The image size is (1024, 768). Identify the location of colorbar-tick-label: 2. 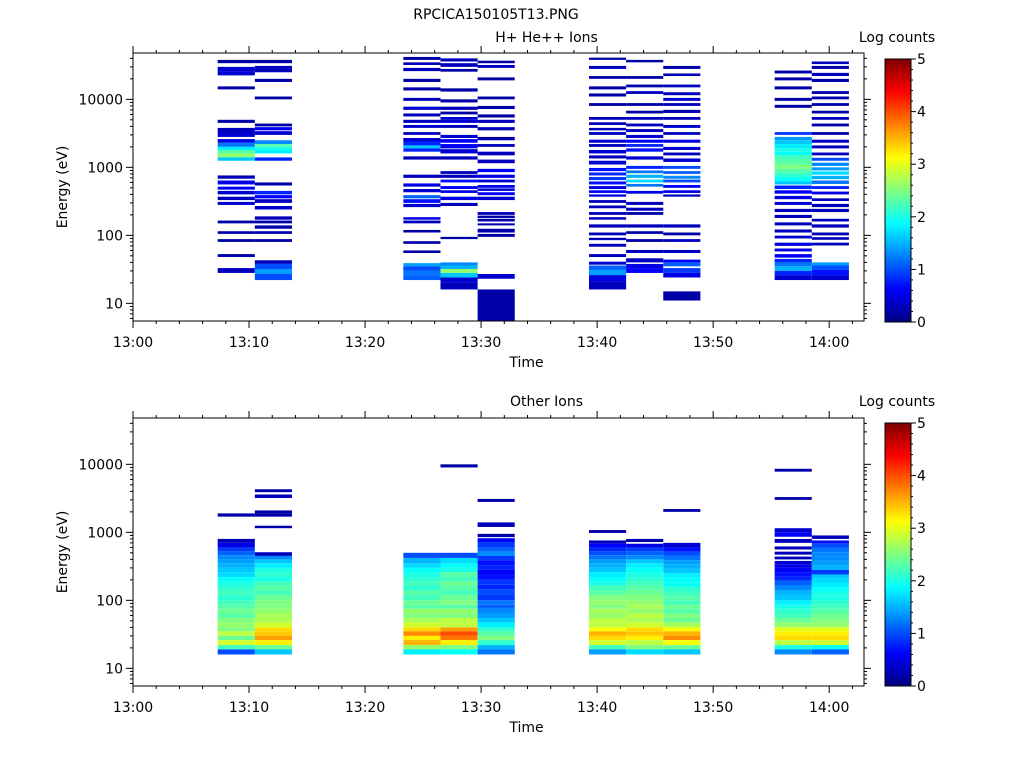
(921, 582).